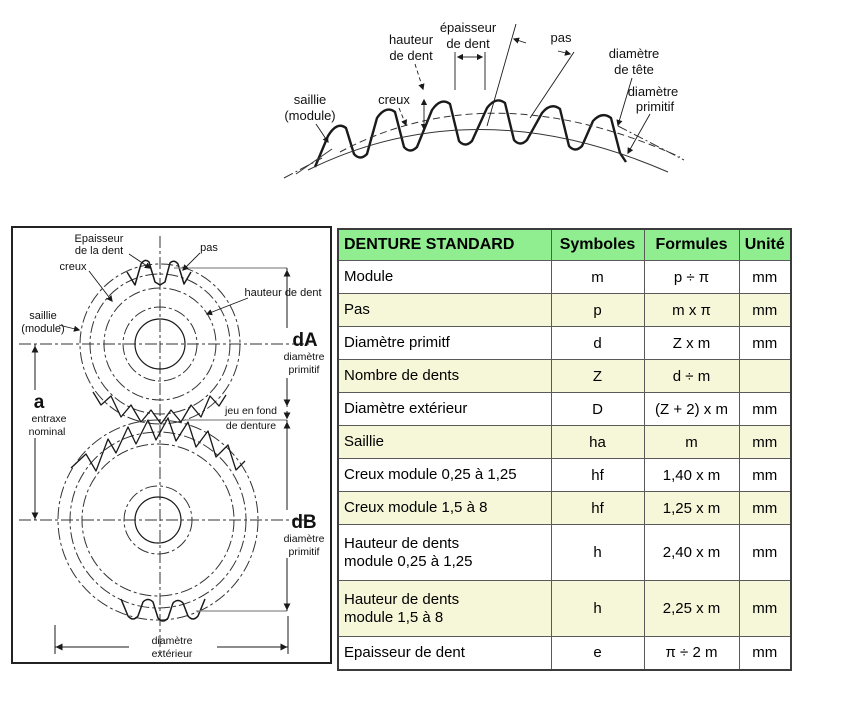  I want to click on label-diametre-tete-l2: de tête, so click(634, 69).